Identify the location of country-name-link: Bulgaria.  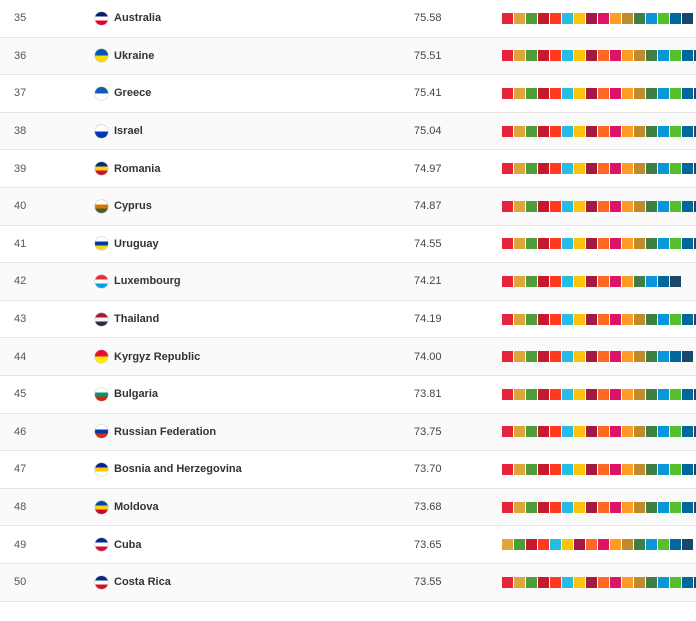
(136, 394).